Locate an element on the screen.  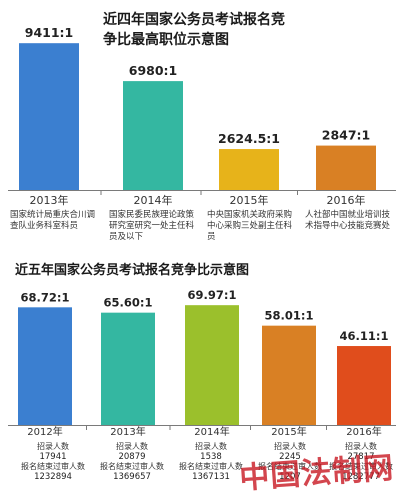
bottom-category-label-2013: 2013年 is located at coordinates (127, 431).